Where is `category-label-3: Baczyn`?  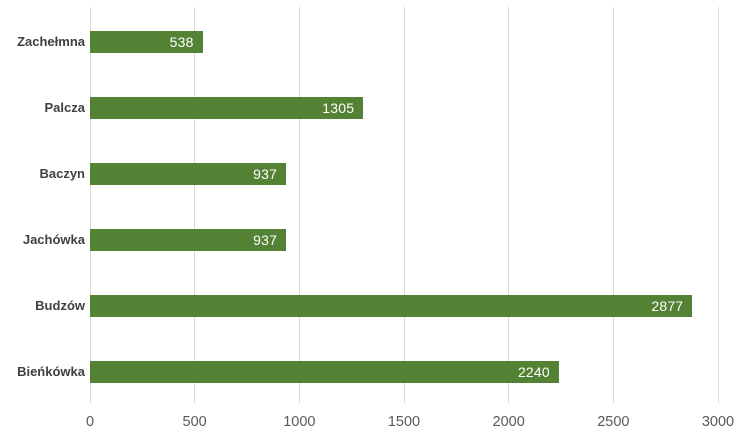 category-label-3: Baczyn is located at coordinates (62, 173).